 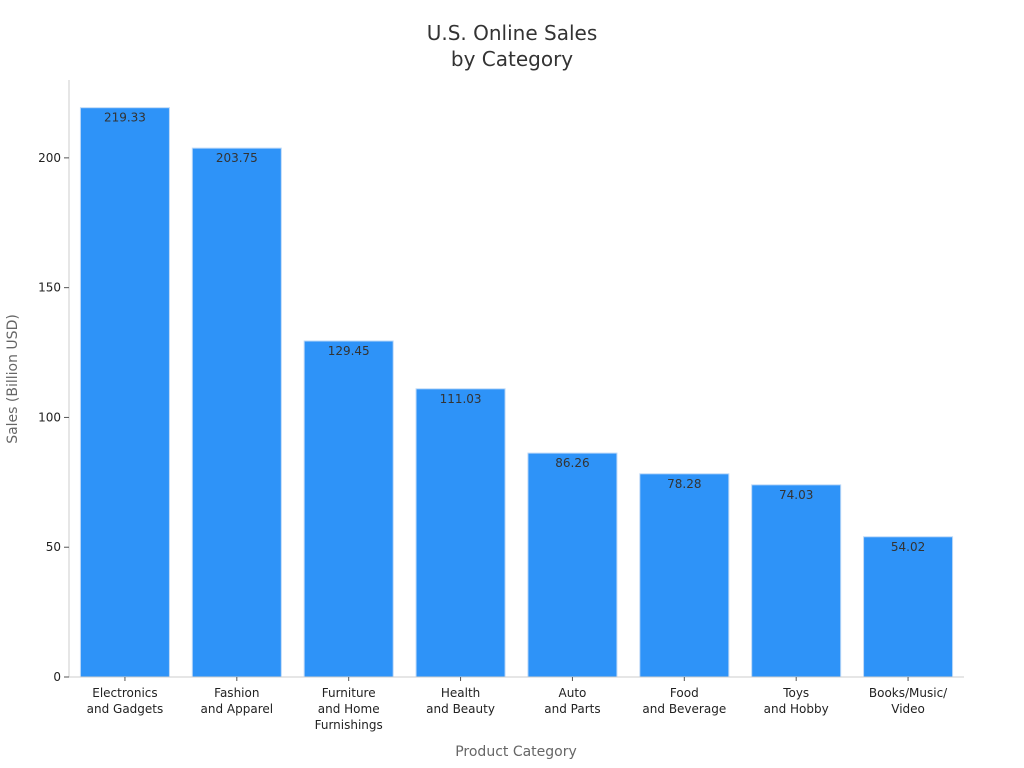 I want to click on x-tick-label: Furniture and Home Furnishings, so click(x=349, y=709).